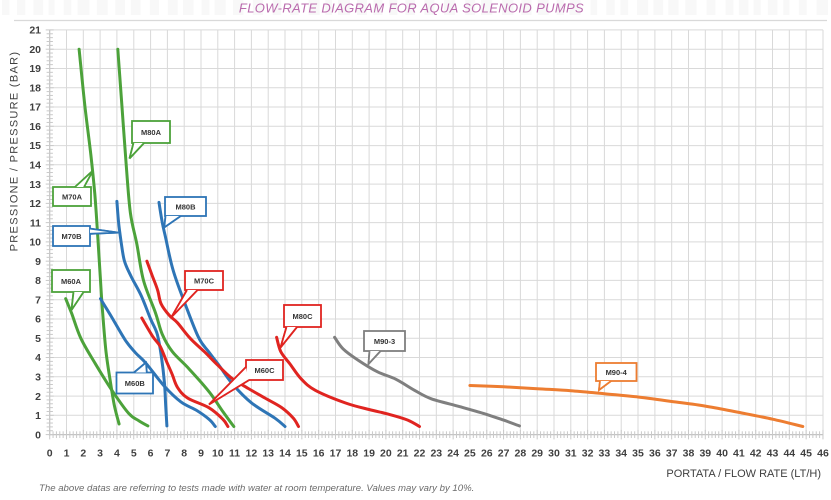 The width and height of the screenshot is (831, 500). What do you see at coordinates (806, 454) in the screenshot?
I see `svg-text: 45` at bounding box center [806, 454].